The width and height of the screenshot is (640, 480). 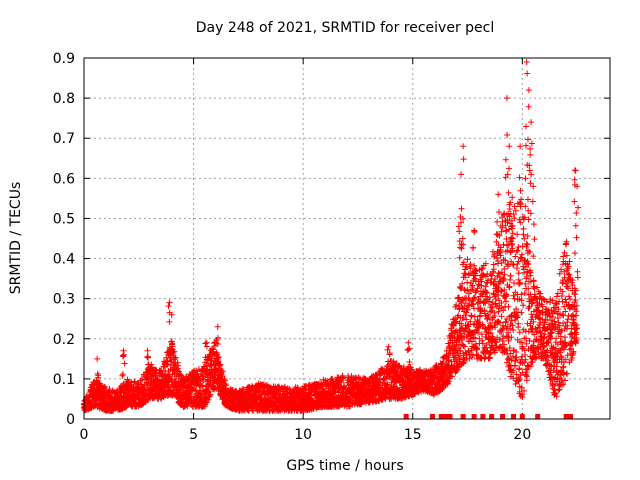 I want to click on y-tick-label: 0.5, so click(x=64, y=219).